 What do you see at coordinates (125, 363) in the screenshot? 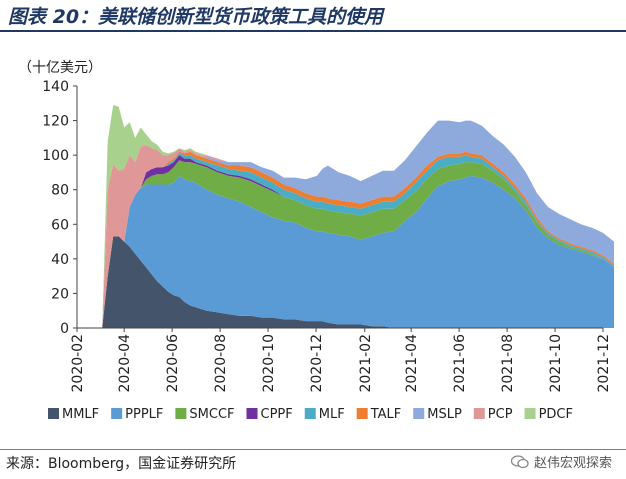
I see `x-tick-label: 2020-04` at bounding box center [125, 363].